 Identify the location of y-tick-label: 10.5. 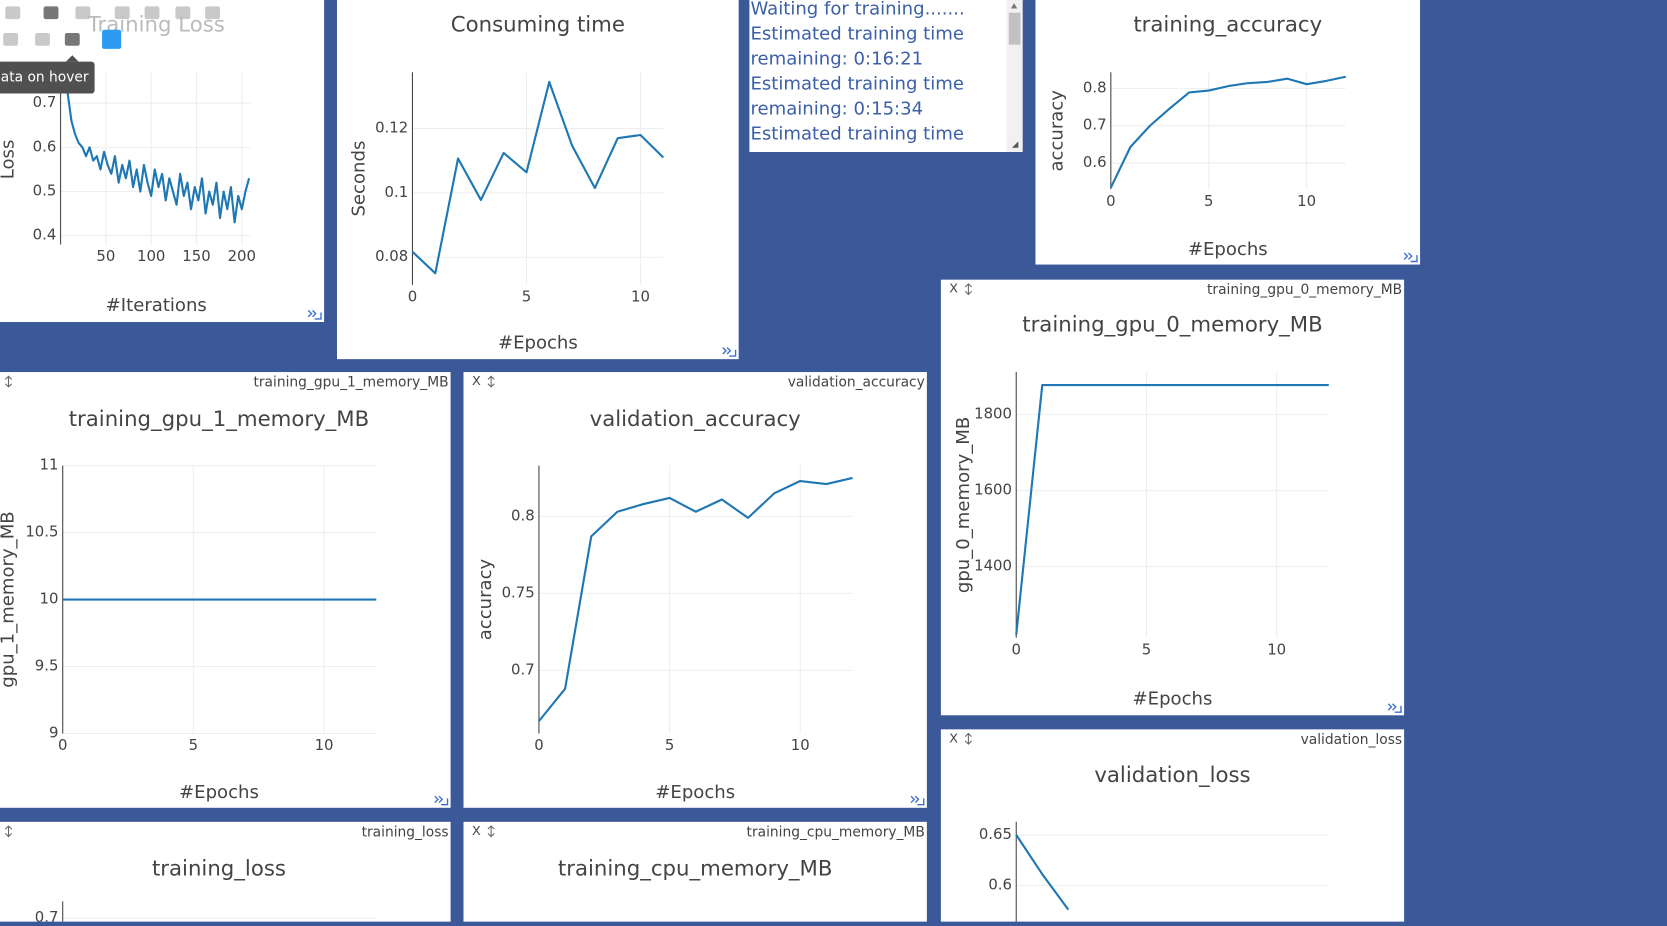
(41, 532).